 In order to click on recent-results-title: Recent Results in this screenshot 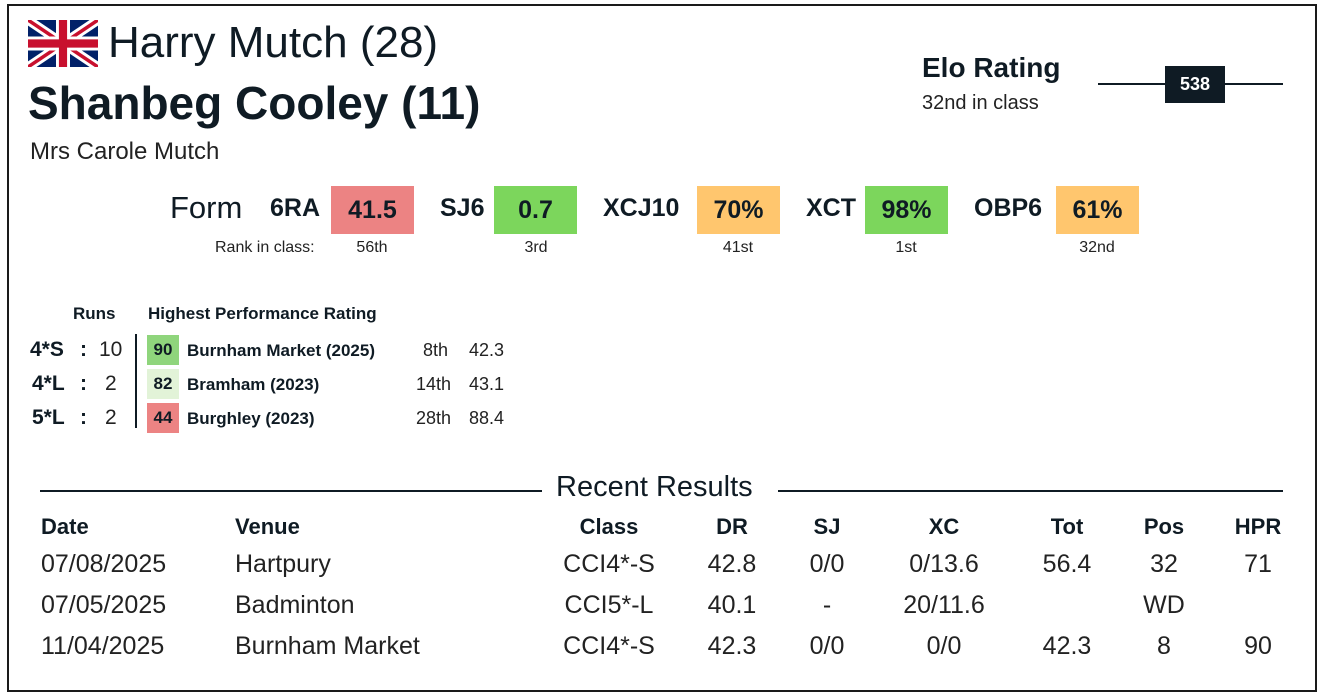, I will do `click(654, 487)`.